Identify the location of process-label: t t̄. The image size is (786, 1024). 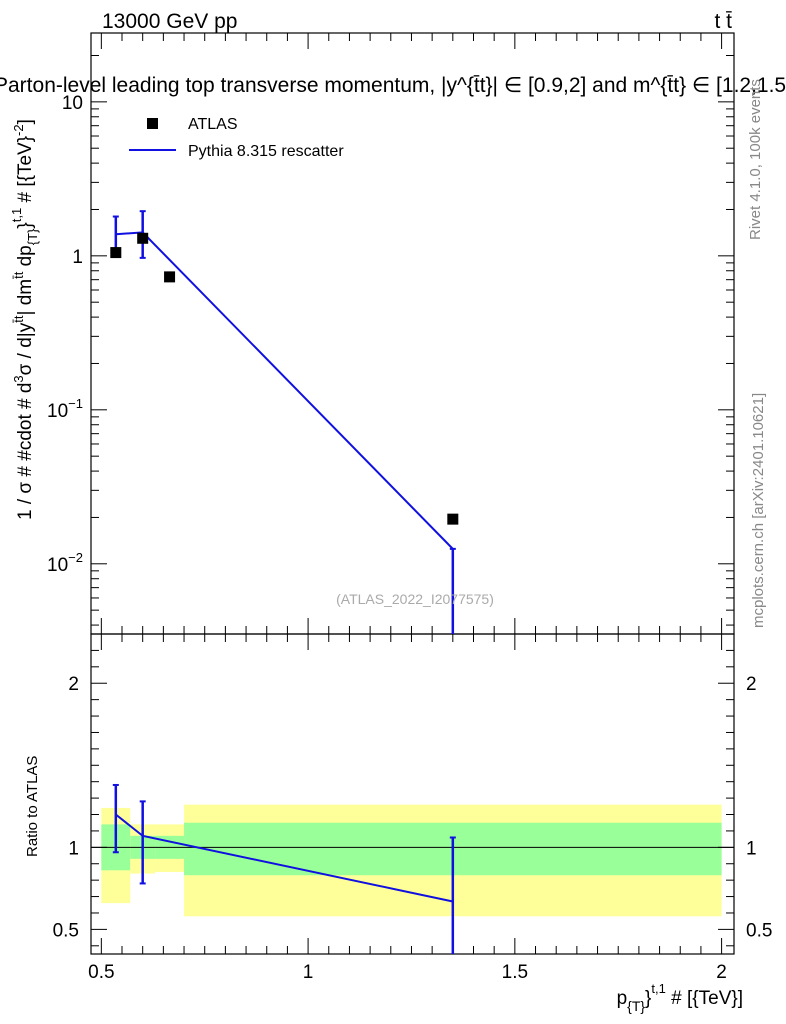
(723, 21).